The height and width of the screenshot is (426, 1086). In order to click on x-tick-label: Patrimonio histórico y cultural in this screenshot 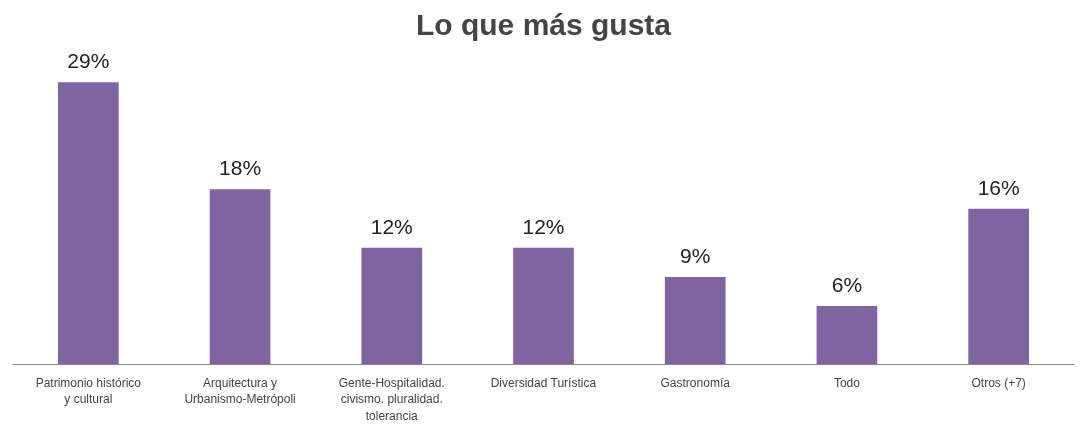, I will do `click(88, 391)`.